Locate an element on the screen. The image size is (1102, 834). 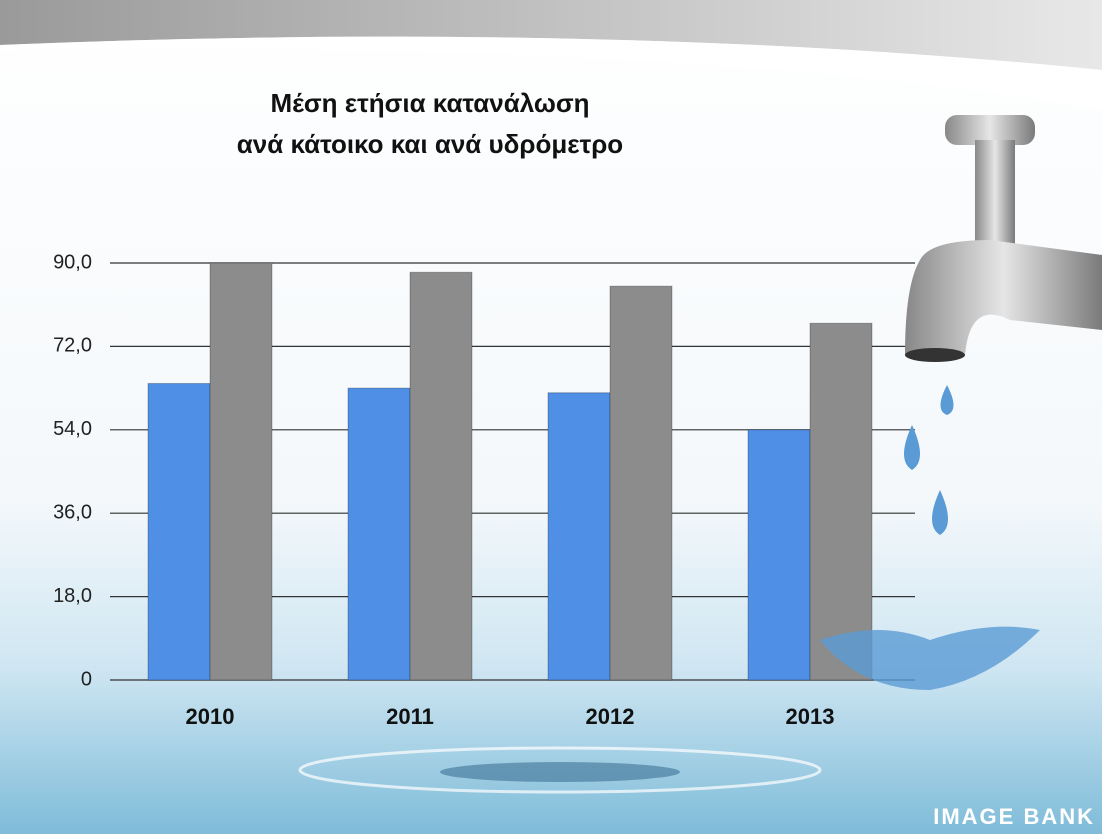
chart-title: ανά κάτοικο και ανά υδρόμετρο is located at coordinates (430, 144).